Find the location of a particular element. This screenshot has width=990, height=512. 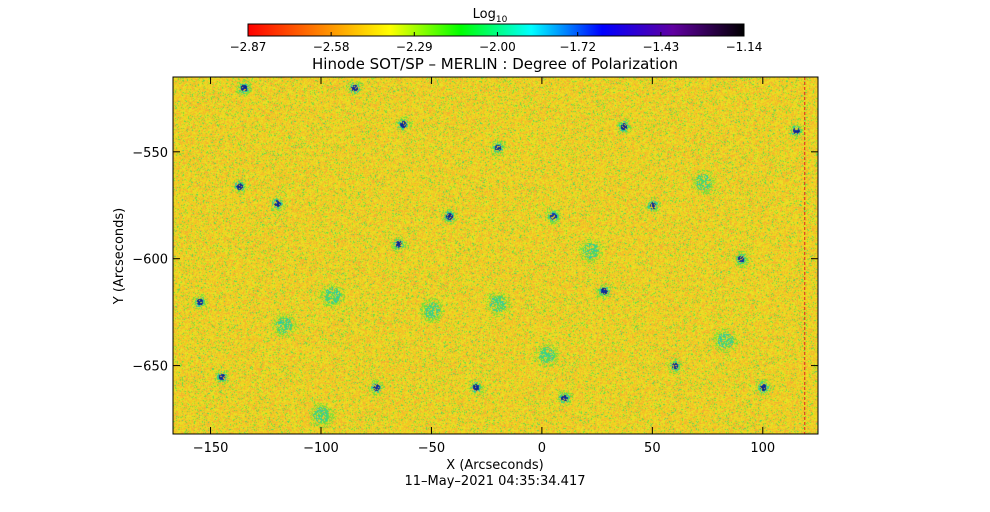

colorbar-title: Log10 is located at coordinates (490, 16).